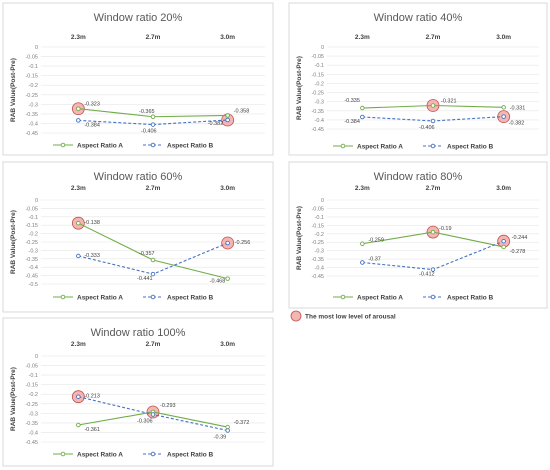  What do you see at coordinates (242, 111) in the screenshot?
I see `data-label: -0.358` at bounding box center [242, 111].